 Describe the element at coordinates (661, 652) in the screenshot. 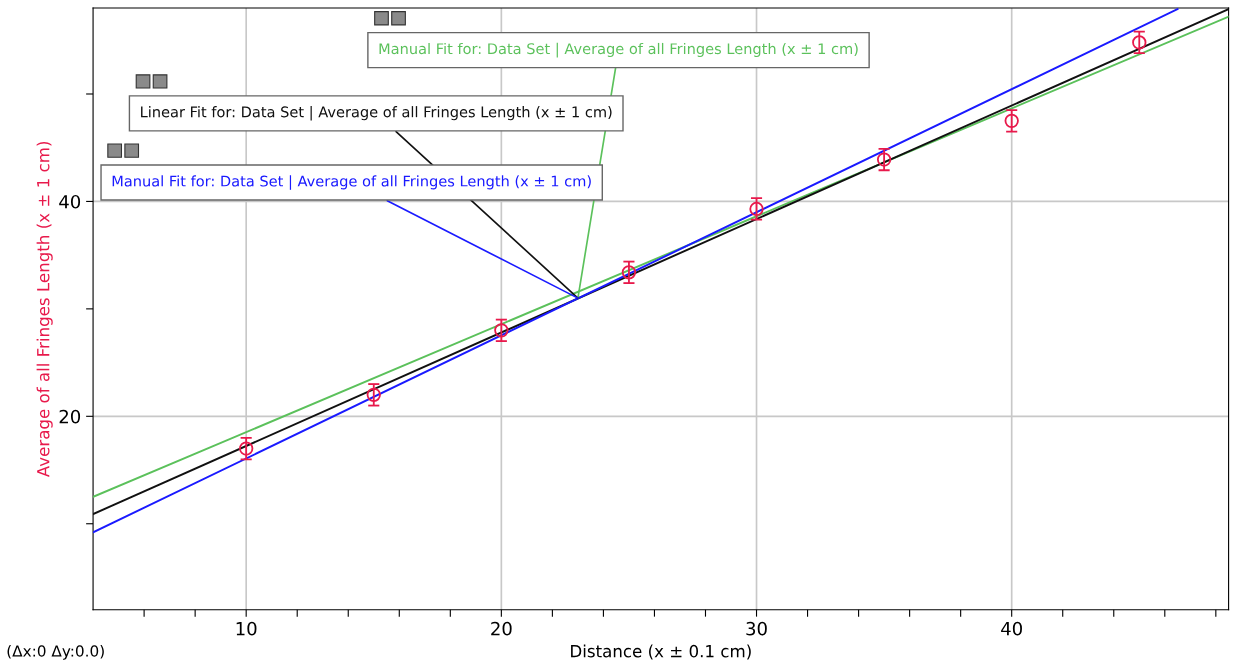

I see `x-axis-title: Distance (x ± 0.1 cm)` at that location.